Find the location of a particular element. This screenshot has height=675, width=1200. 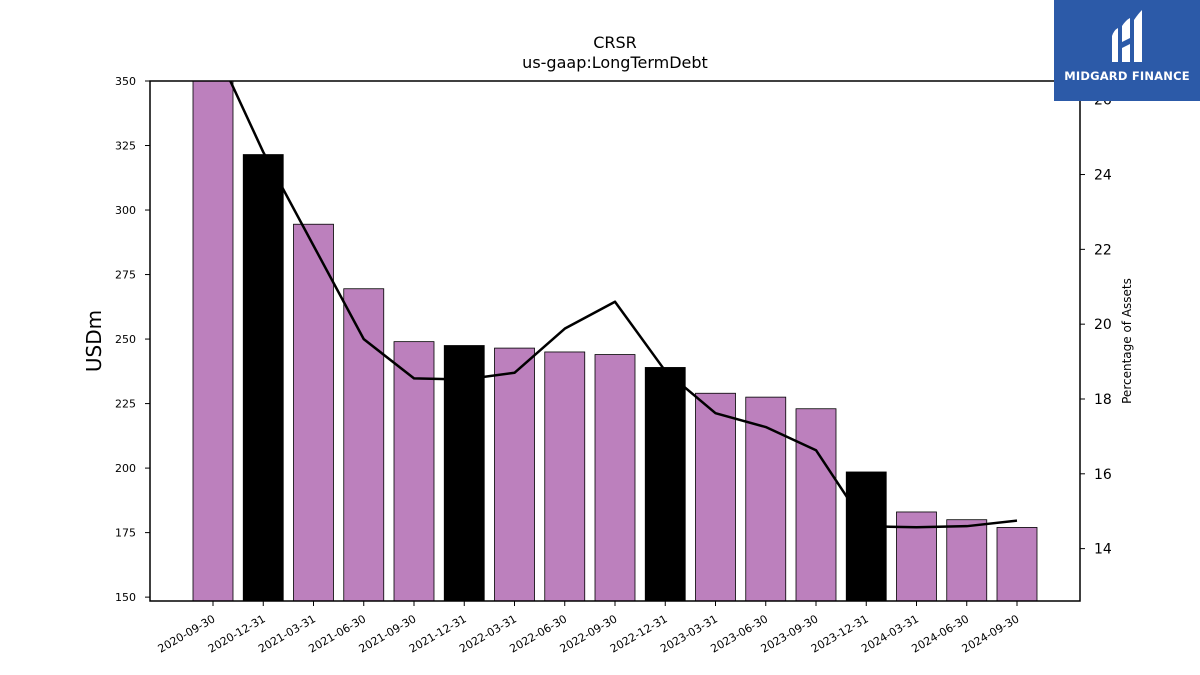

y-tick-label: 175 is located at coordinates (125, 533).